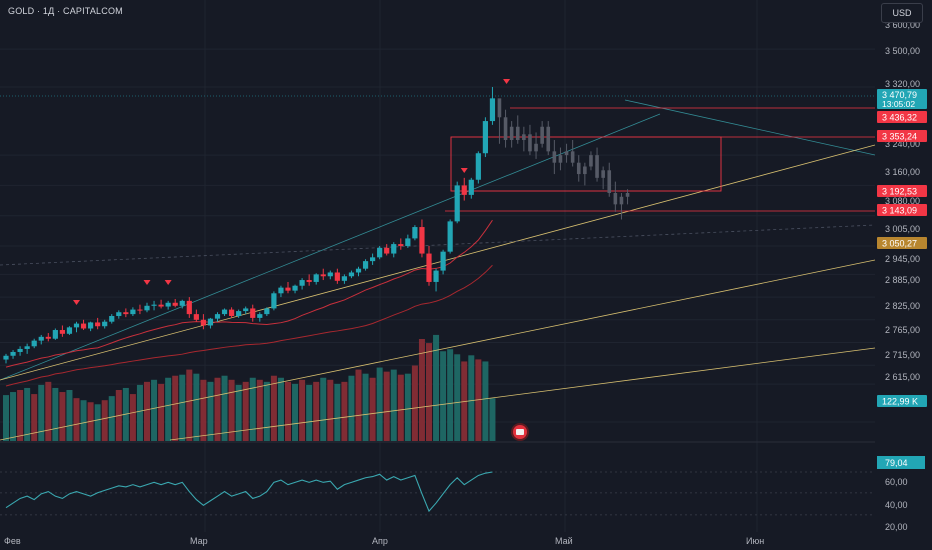 This screenshot has height=550, width=932. I want to click on currency-button: USD, so click(902, 13).